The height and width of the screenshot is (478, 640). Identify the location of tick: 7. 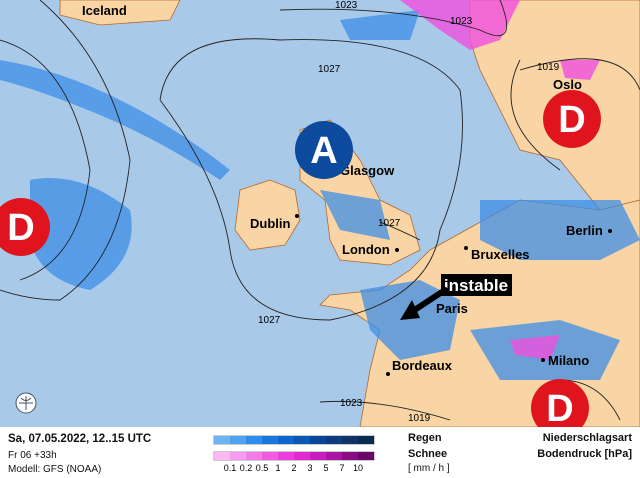
(342, 468).